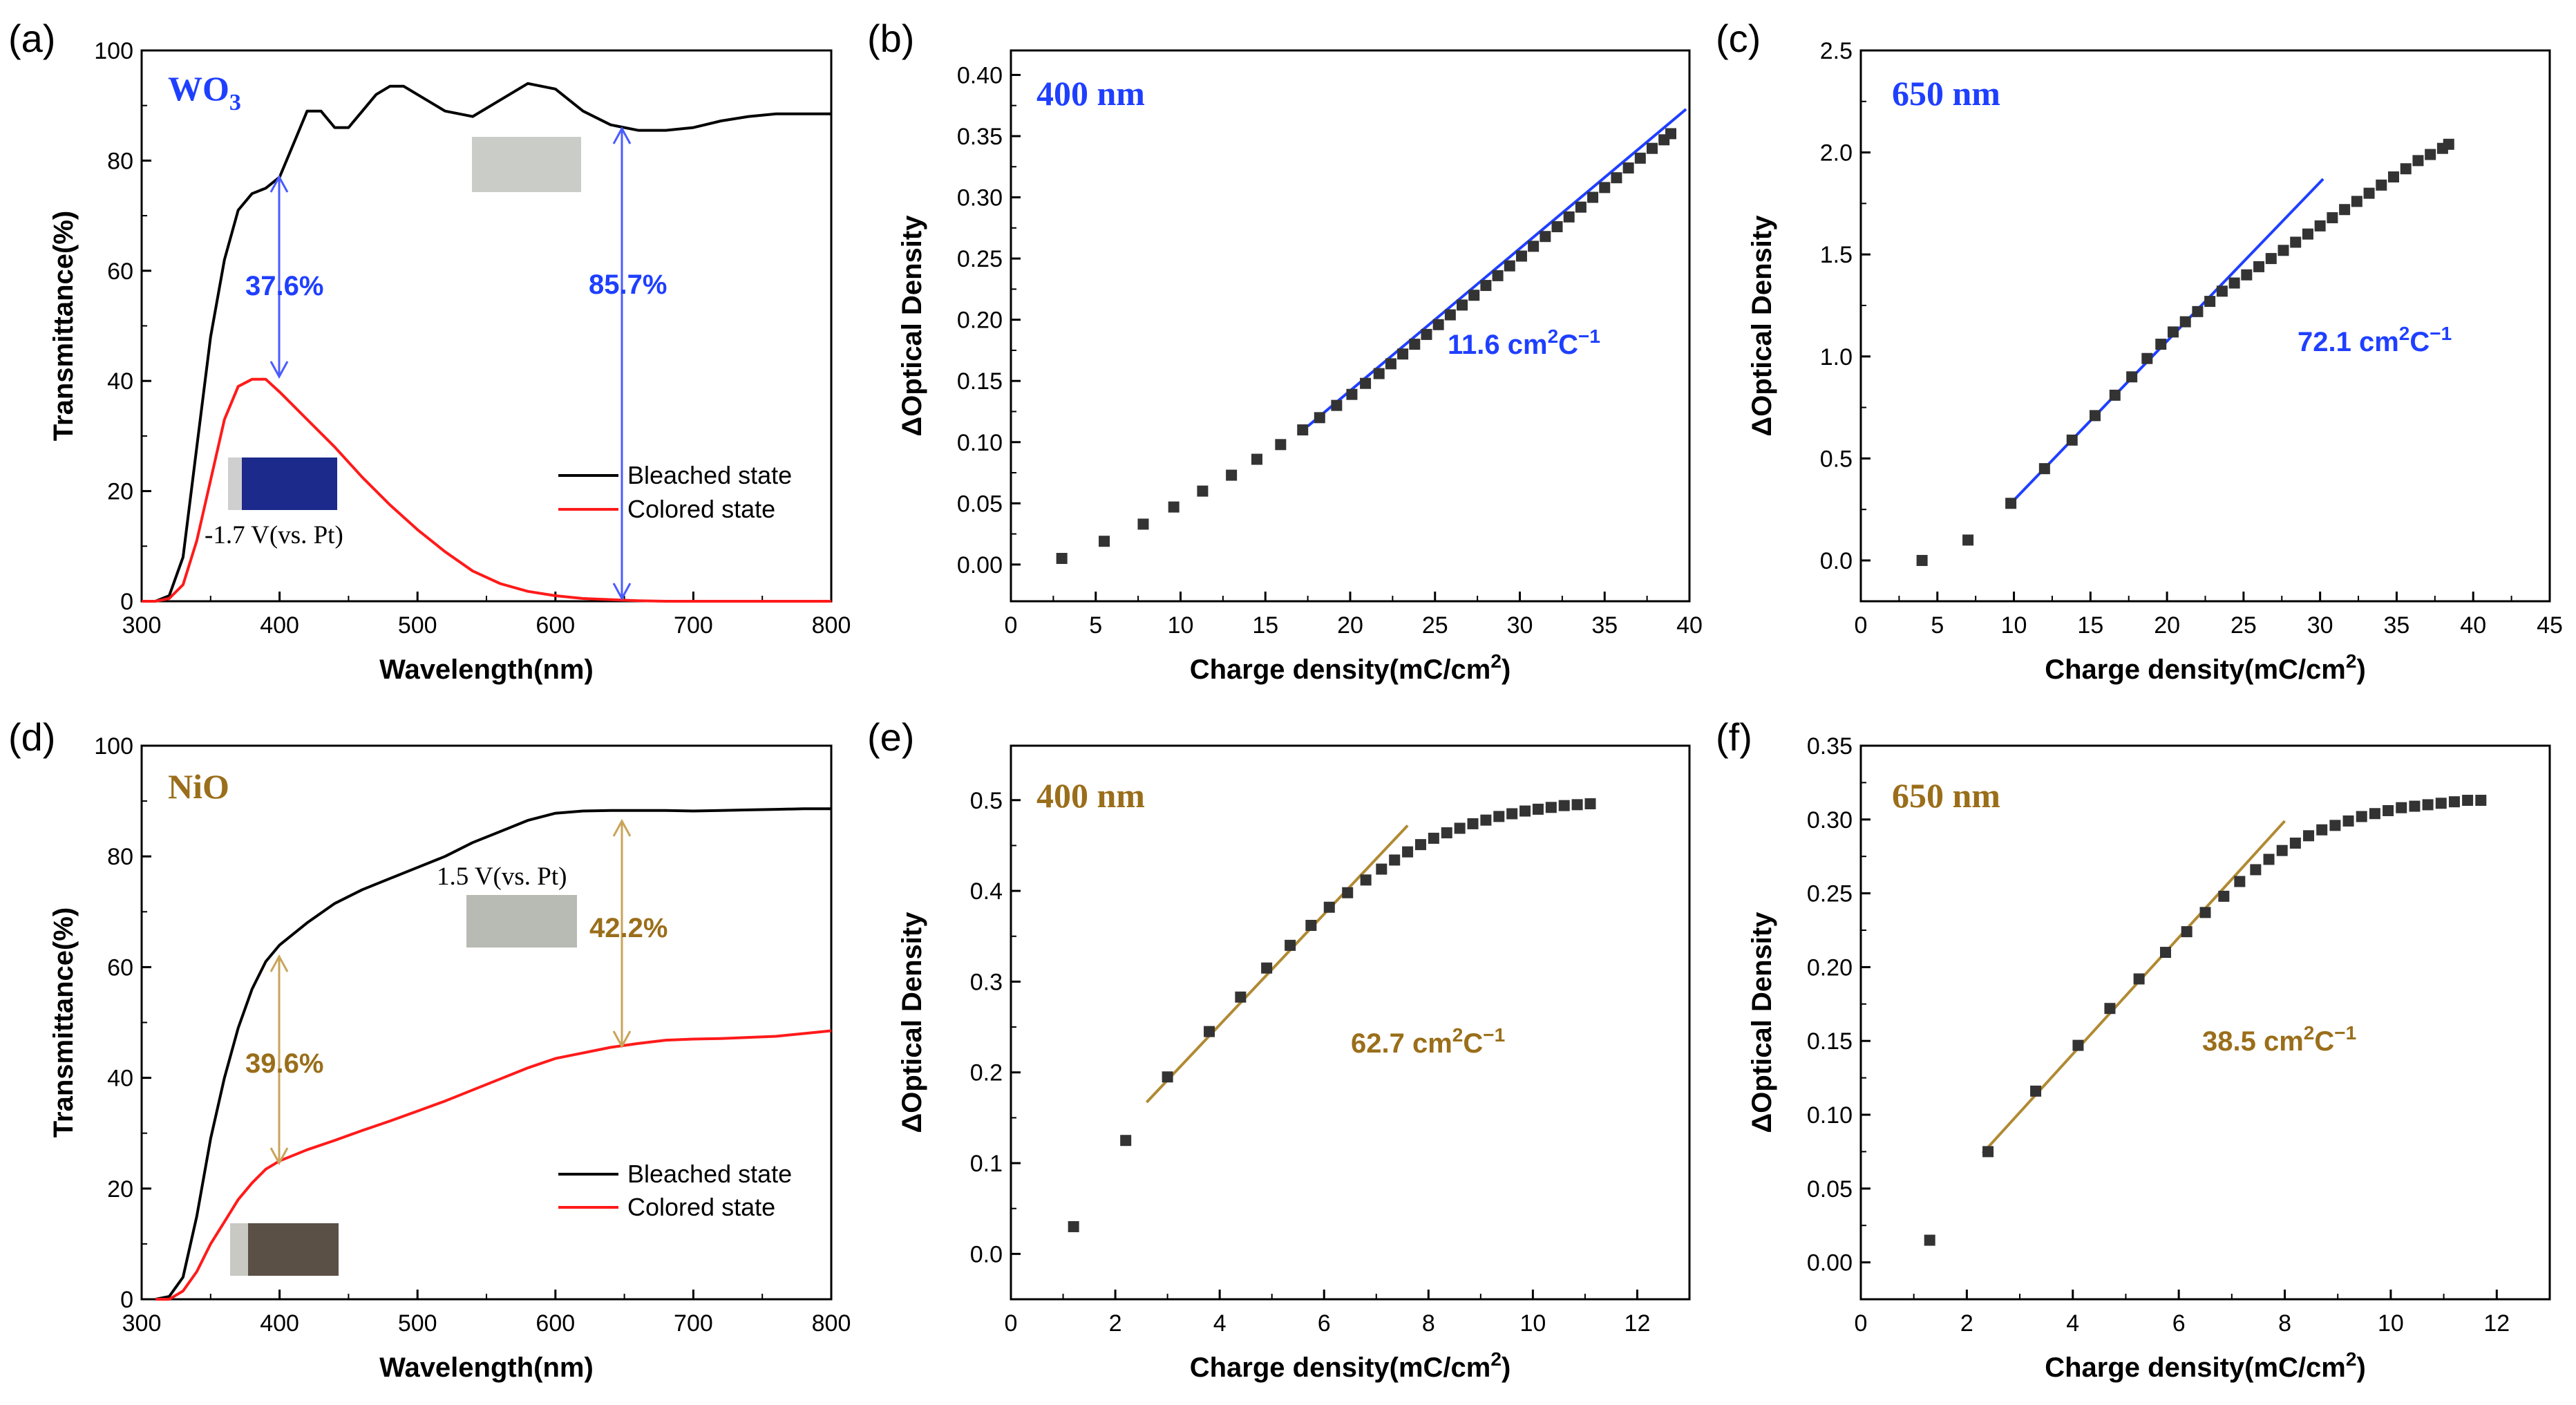 The image size is (2576, 1405). Describe the element at coordinates (693, 1323) in the screenshot. I see `x-tick-label-d: 700` at that location.